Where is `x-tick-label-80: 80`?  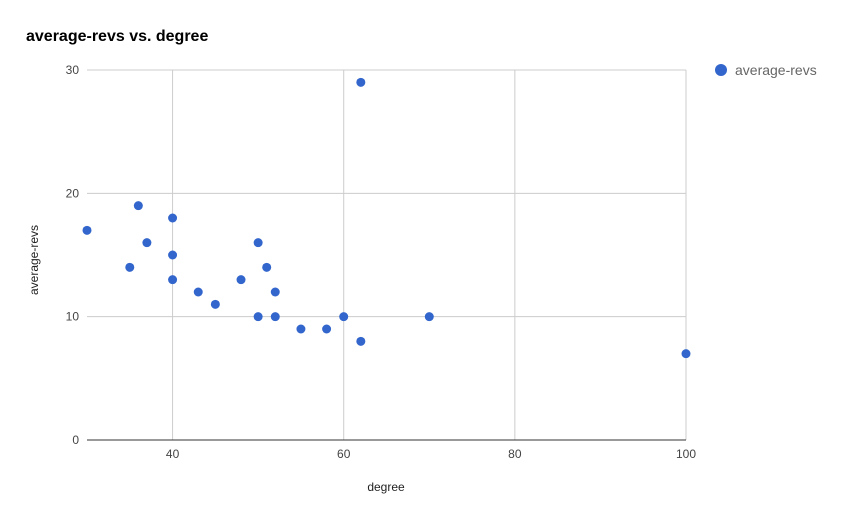 x-tick-label-80: 80 is located at coordinates (515, 454).